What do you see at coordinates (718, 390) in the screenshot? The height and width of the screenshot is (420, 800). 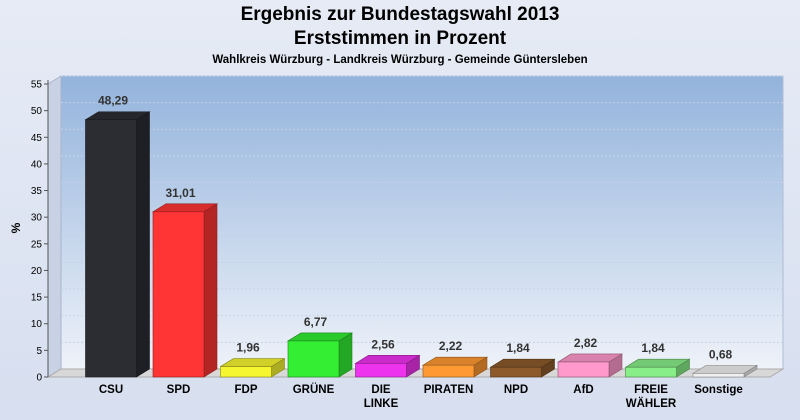 I see `x-tick-label: Sonstige` at bounding box center [718, 390].